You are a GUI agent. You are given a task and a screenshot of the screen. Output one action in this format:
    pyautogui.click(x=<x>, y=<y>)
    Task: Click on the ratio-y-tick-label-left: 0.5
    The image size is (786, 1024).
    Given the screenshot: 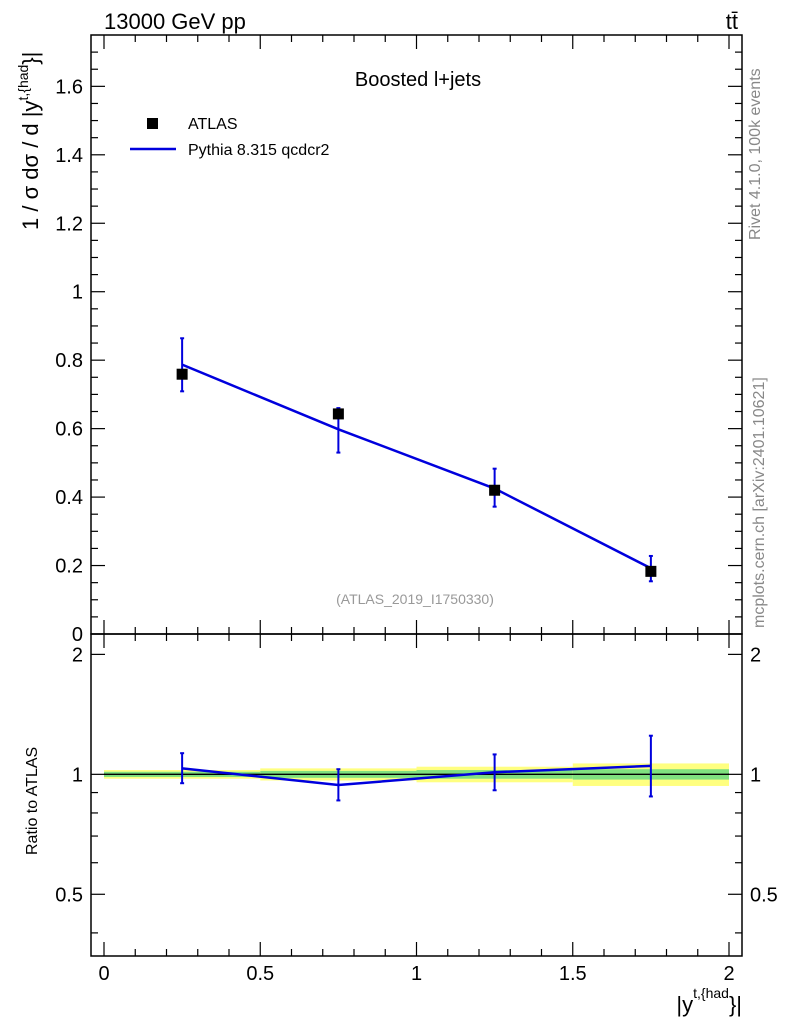 What is the action you would take?
    pyautogui.click(x=69, y=895)
    